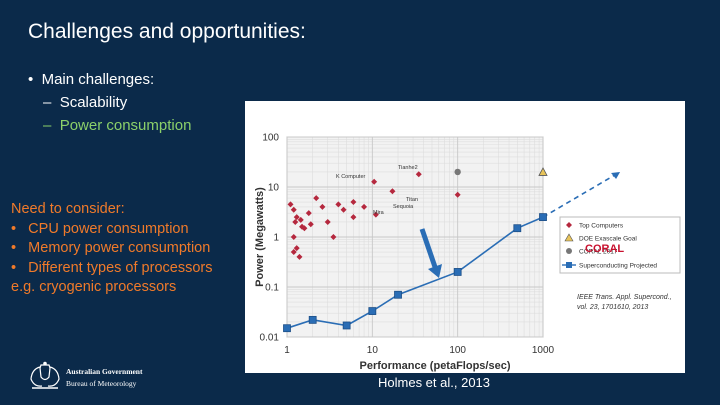 This screenshot has width=720, height=405. Describe the element at coordinates (581, 194) in the screenshot. I see `projection-line` at that location.